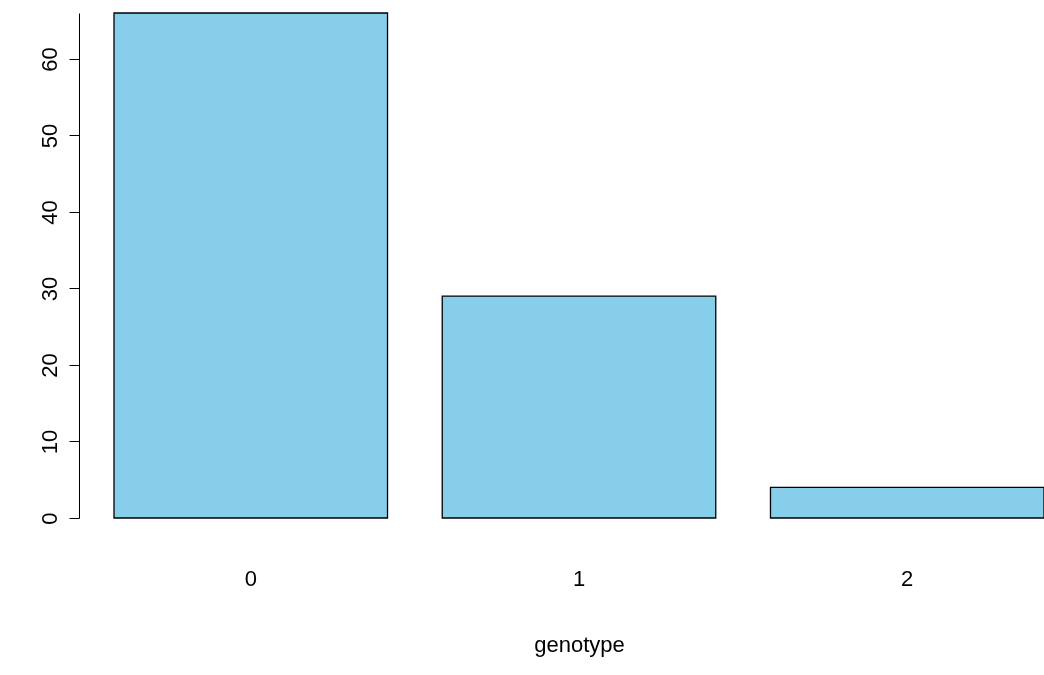  What do you see at coordinates (907, 578) in the screenshot?
I see `x-tick-label: 2` at bounding box center [907, 578].